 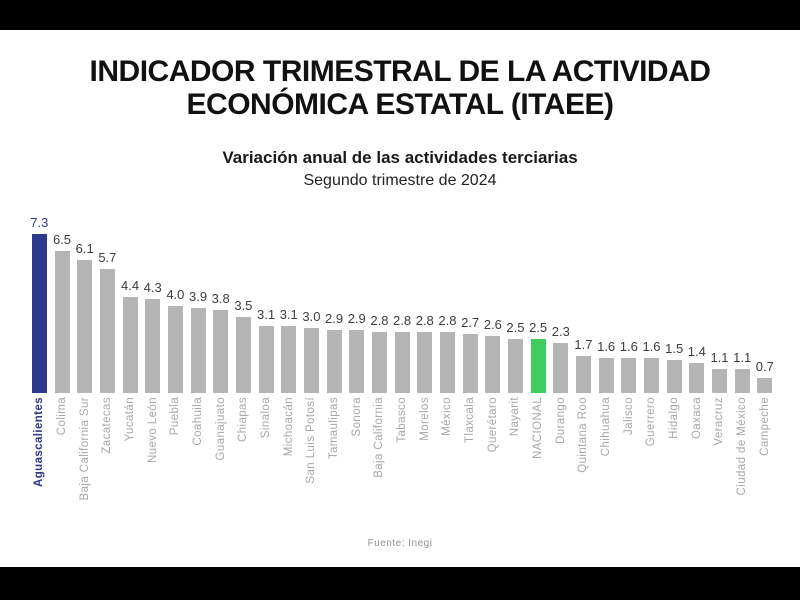 I want to click on x-label-slot-hidalgo: Hidalgo, so click(x=674, y=464).